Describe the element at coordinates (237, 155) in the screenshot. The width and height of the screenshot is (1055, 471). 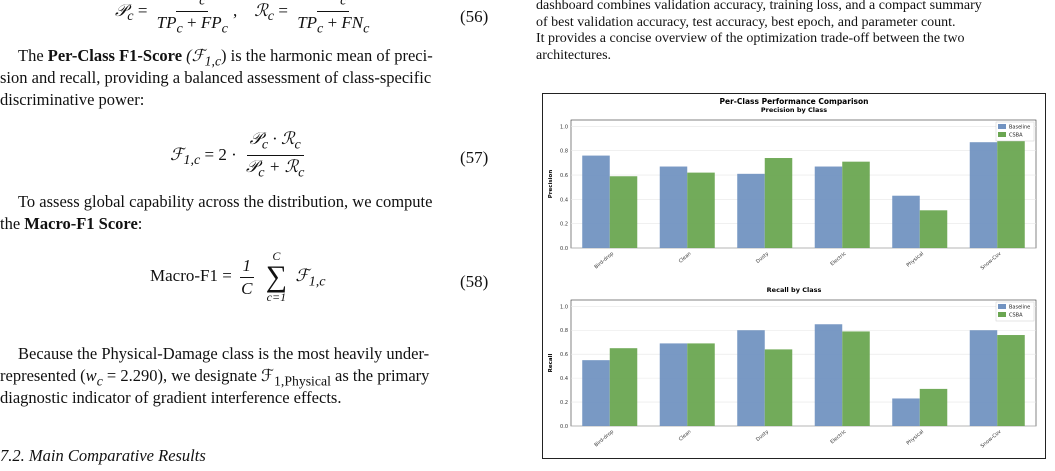
I see `equation-57: ℱ1,c = 2 · 𝒫c · ℛc 𝒫c + ℛc` at that location.